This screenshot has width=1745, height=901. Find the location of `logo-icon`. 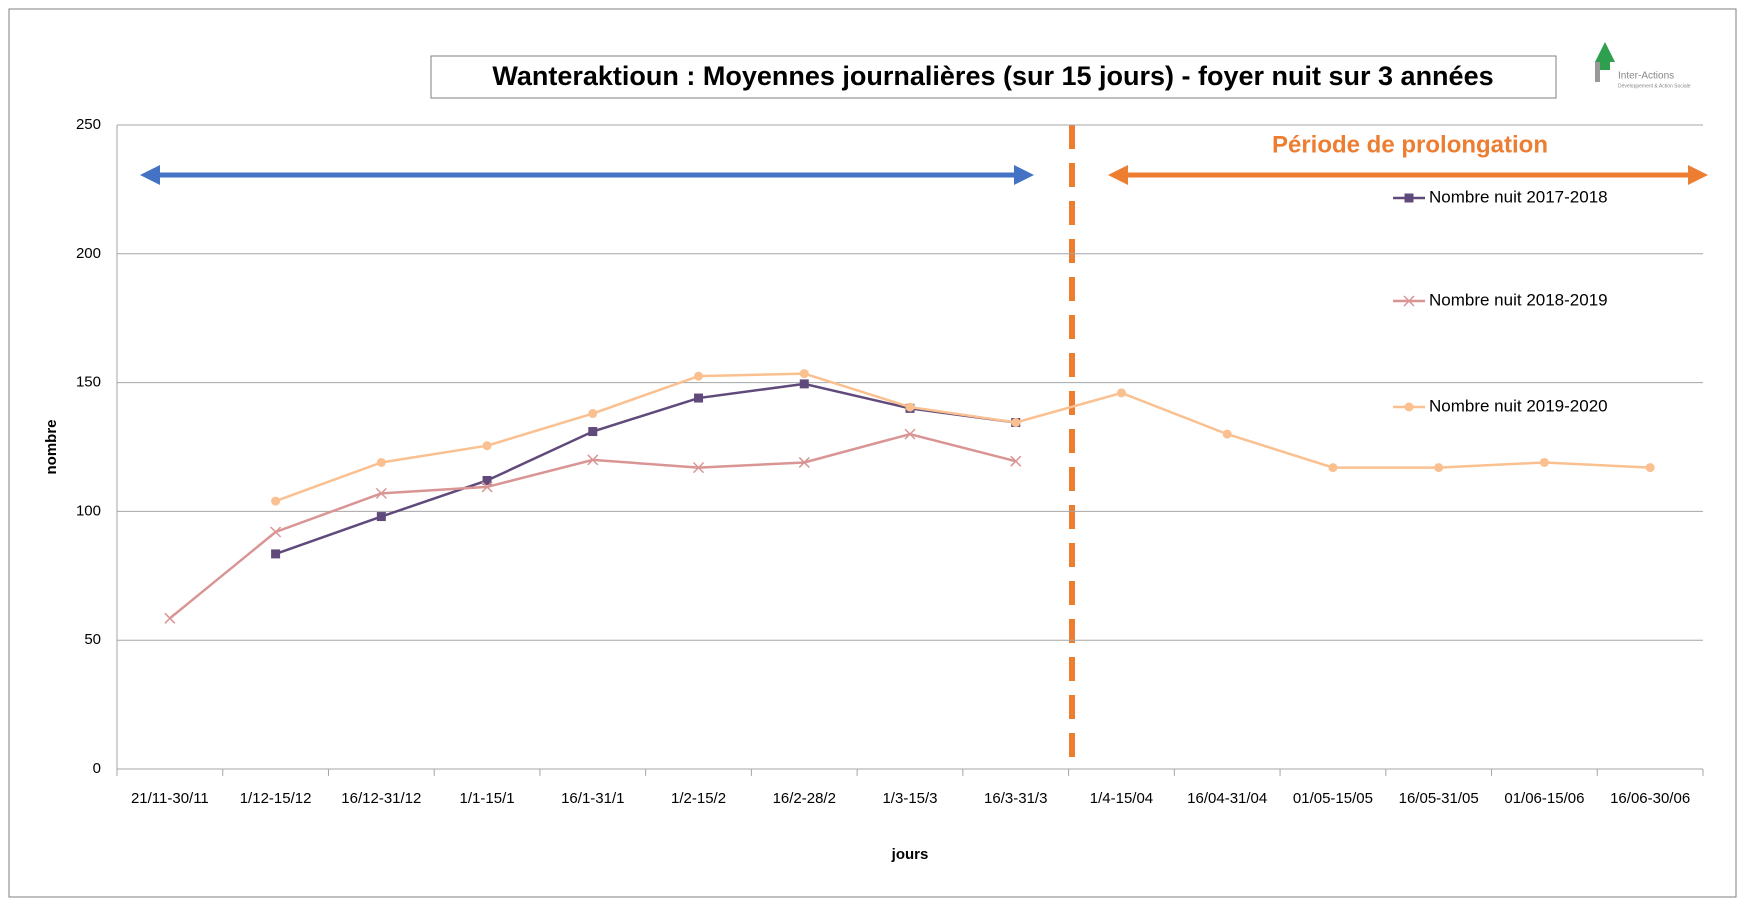

logo-icon is located at coordinates (1597, 72).